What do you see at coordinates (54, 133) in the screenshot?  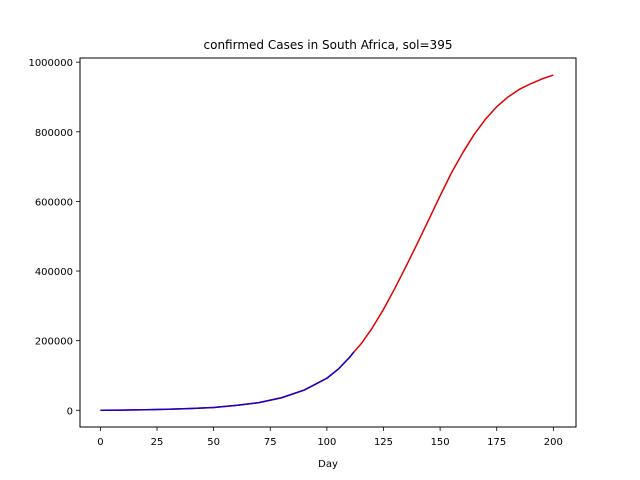 I see `y-tick-label: 800000` at bounding box center [54, 133].